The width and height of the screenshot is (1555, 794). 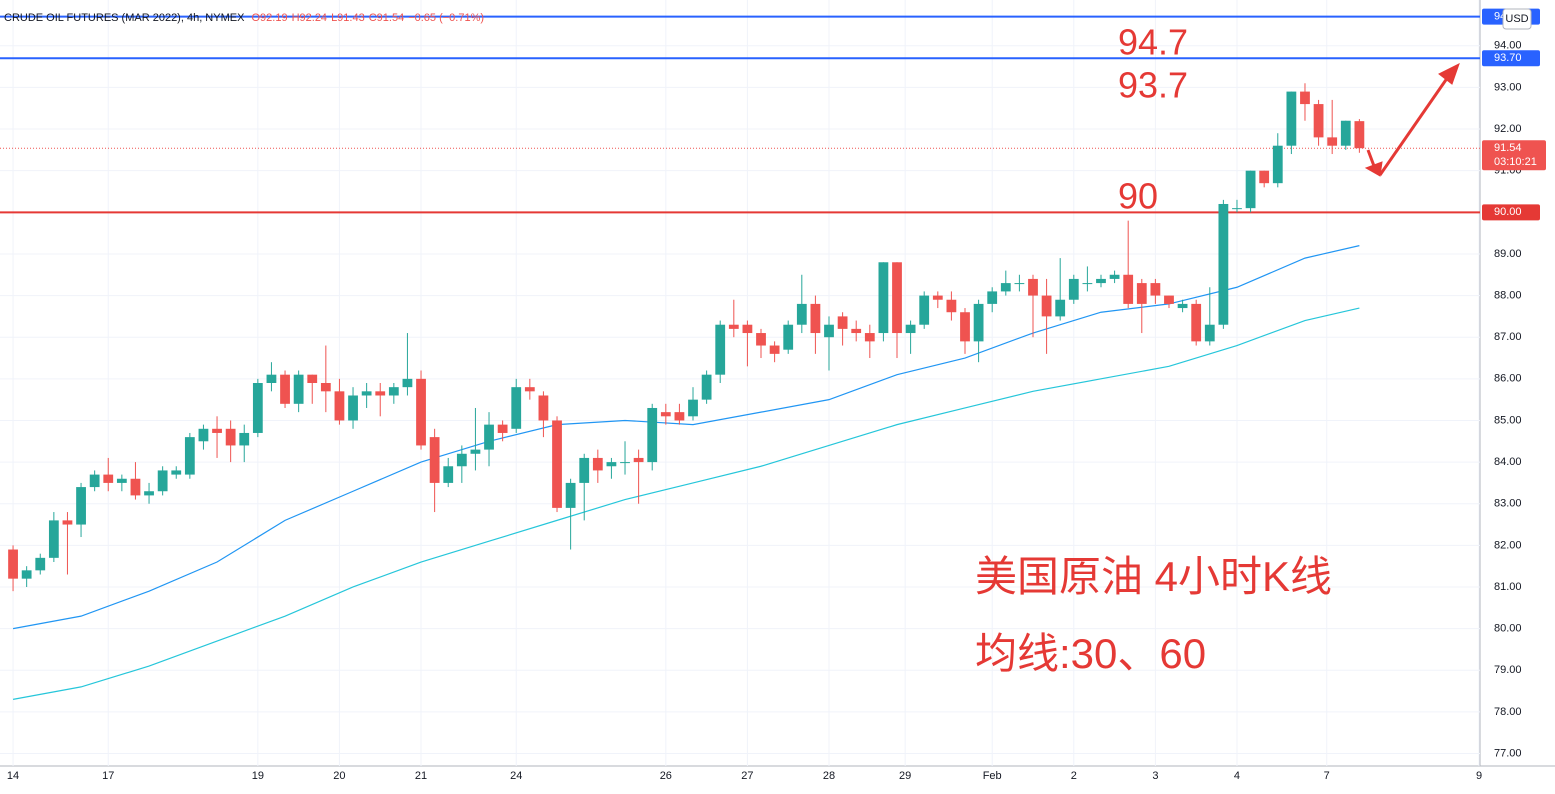 I want to click on annotation: 美国原油 4小时K线, so click(x=1153, y=576).